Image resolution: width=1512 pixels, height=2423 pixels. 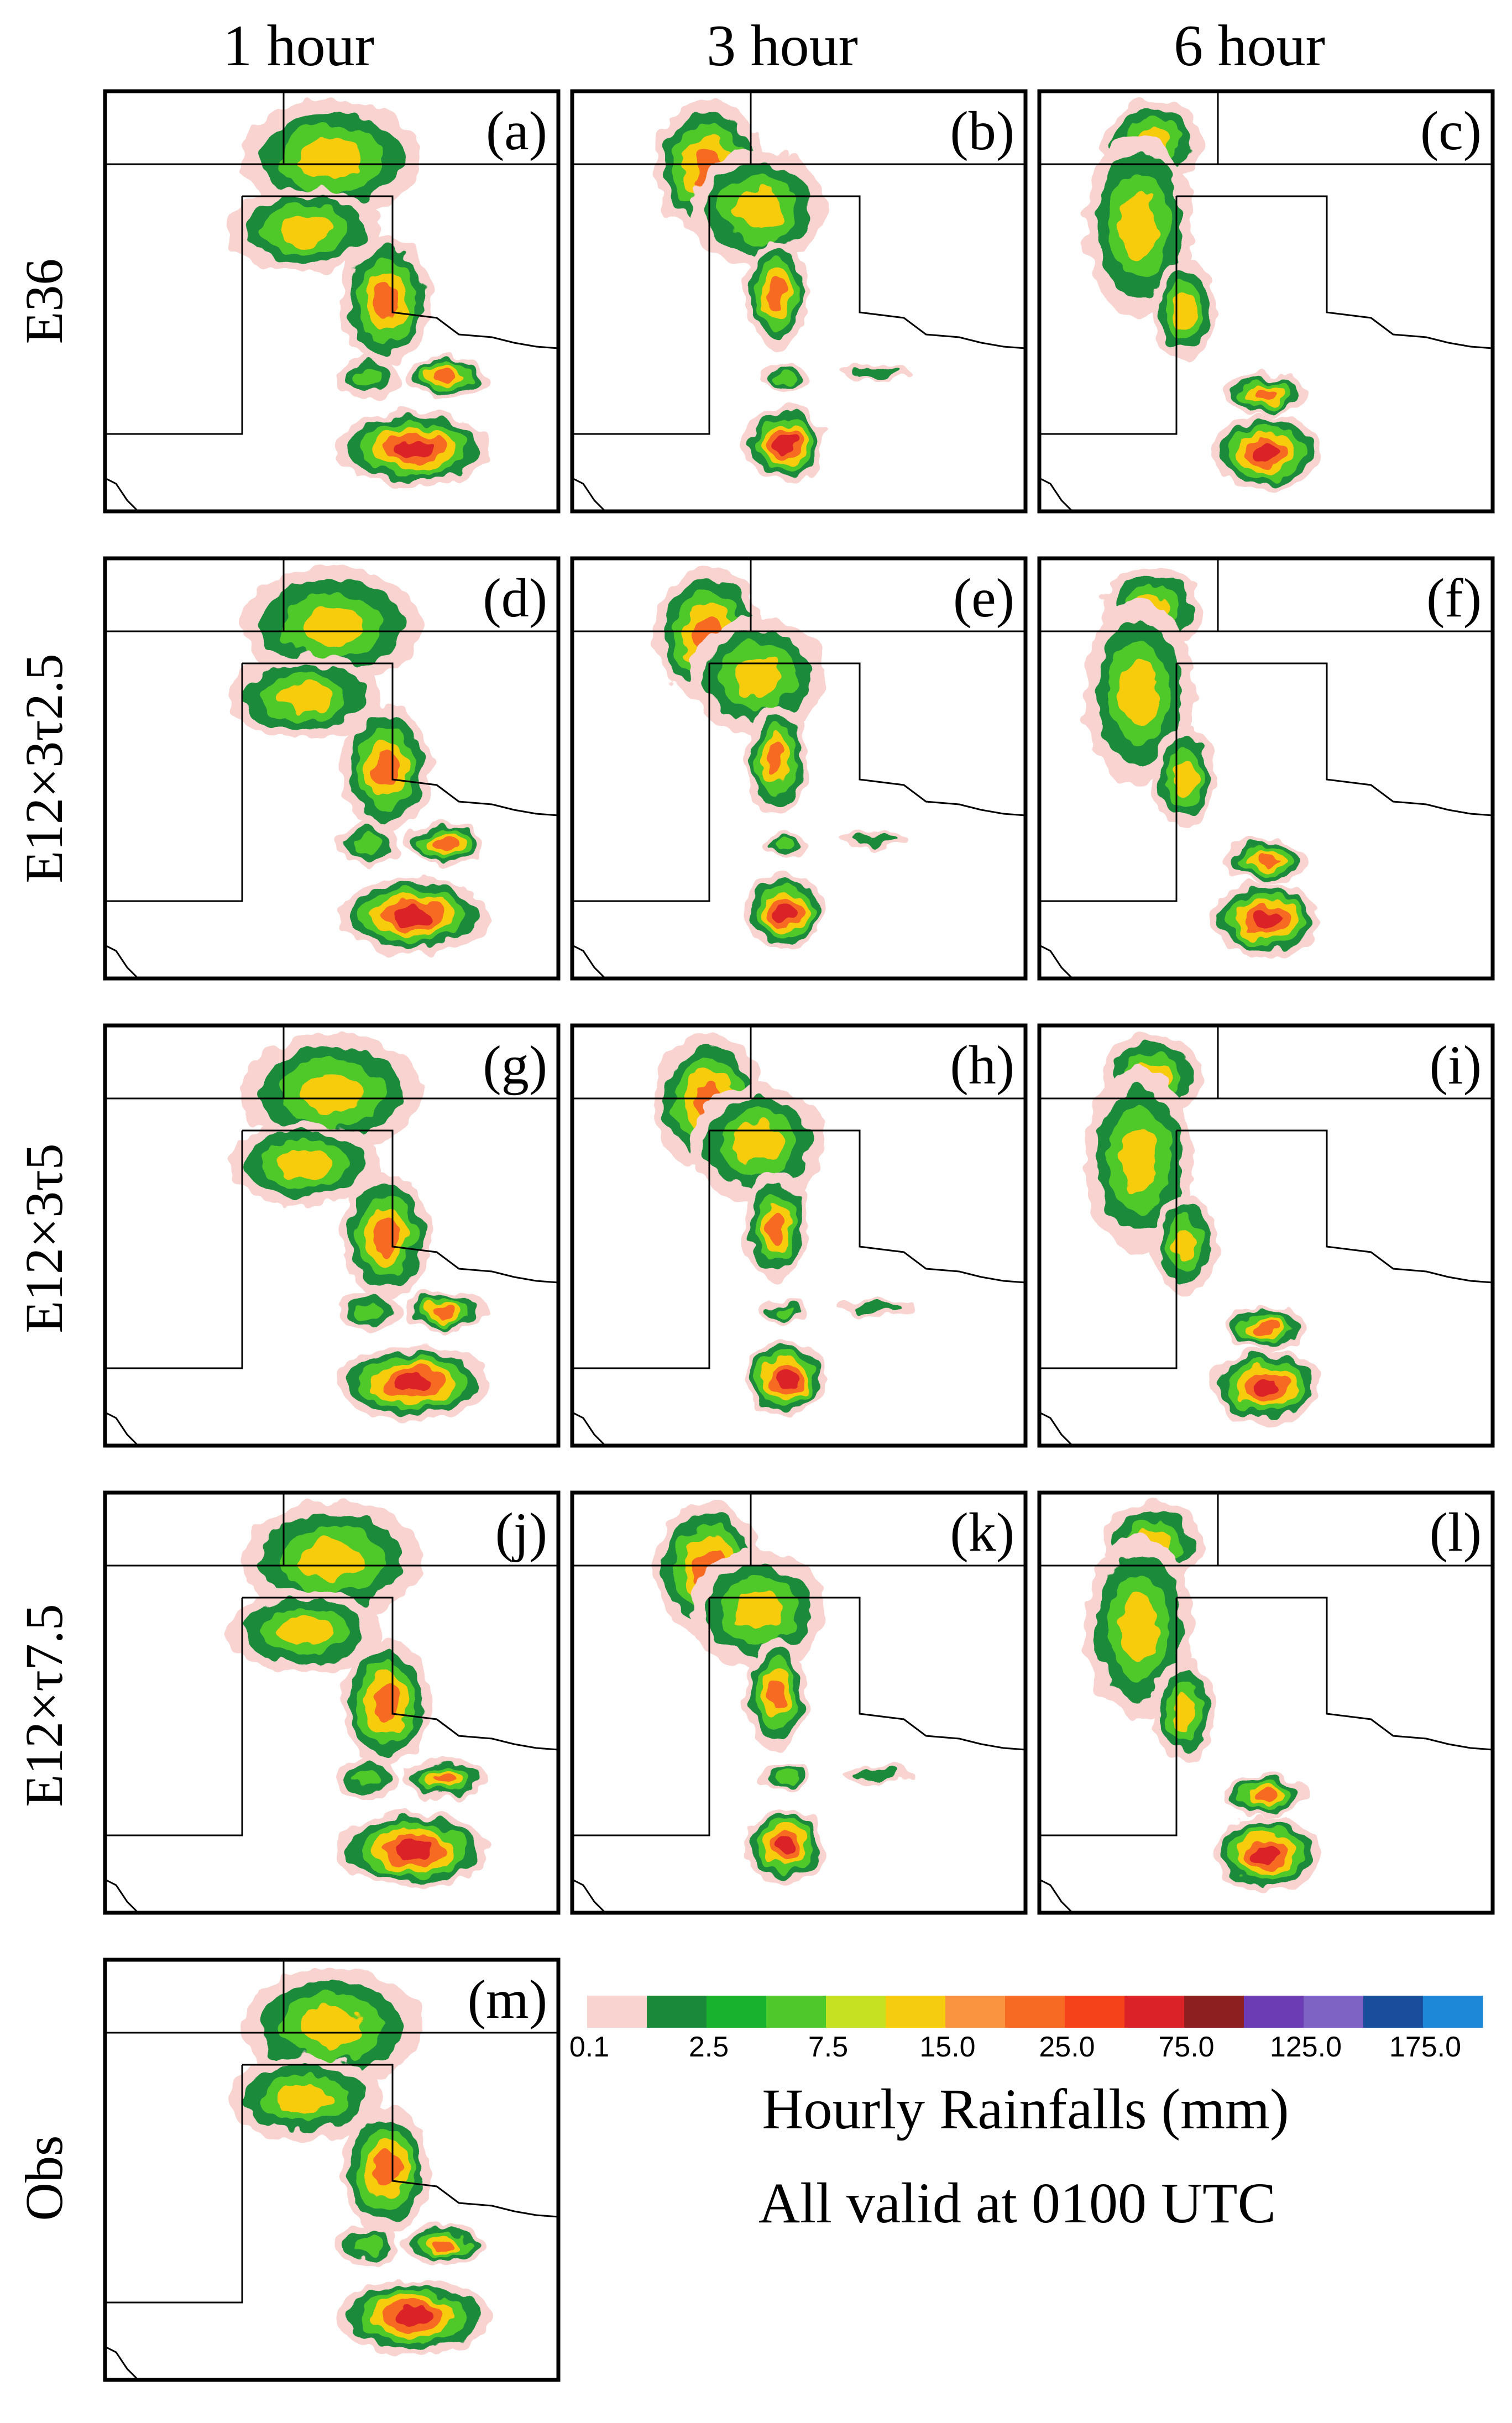 I want to click on panel-label: (h), so click(x=982, y=1065).